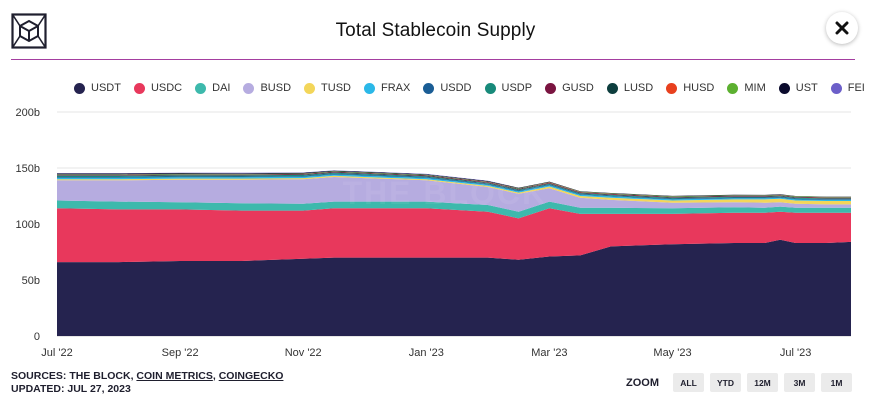  What do you see at coordinates (699, 88) in the screenshot?
I see `legend-label: HUSD` at bounding box center [699, 88].